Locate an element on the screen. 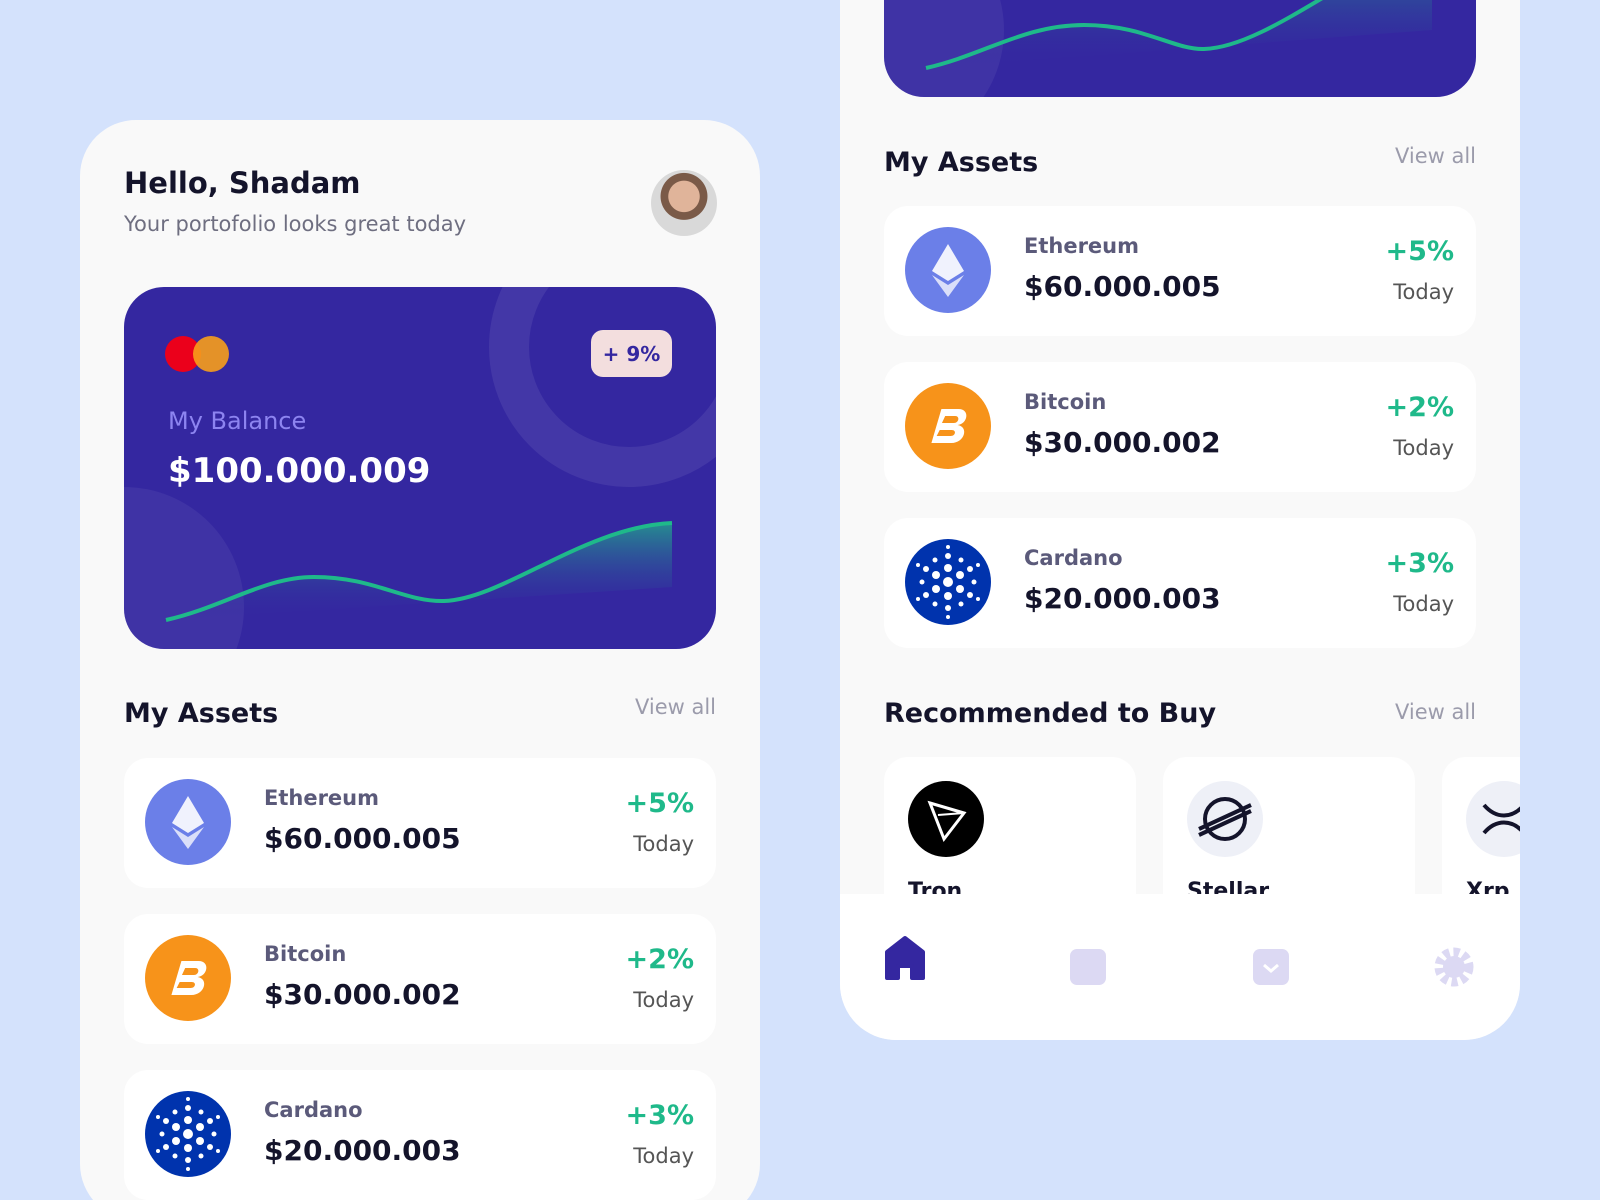 This screenshot has width=1600, height=1200. subtitle: Your portofolio looks great today is located at coordinates (295, 224).